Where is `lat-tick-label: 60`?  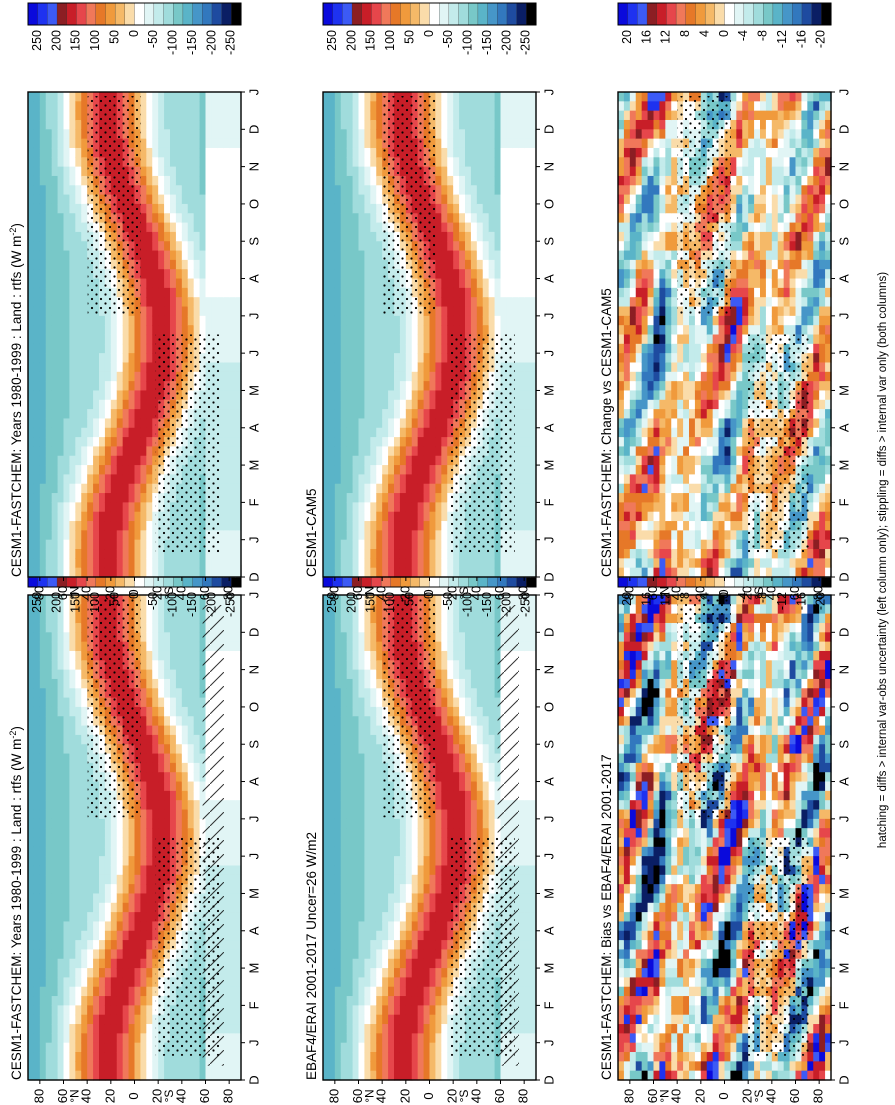 lat-tick-label: 60 is located at coordinates (204, 1096).